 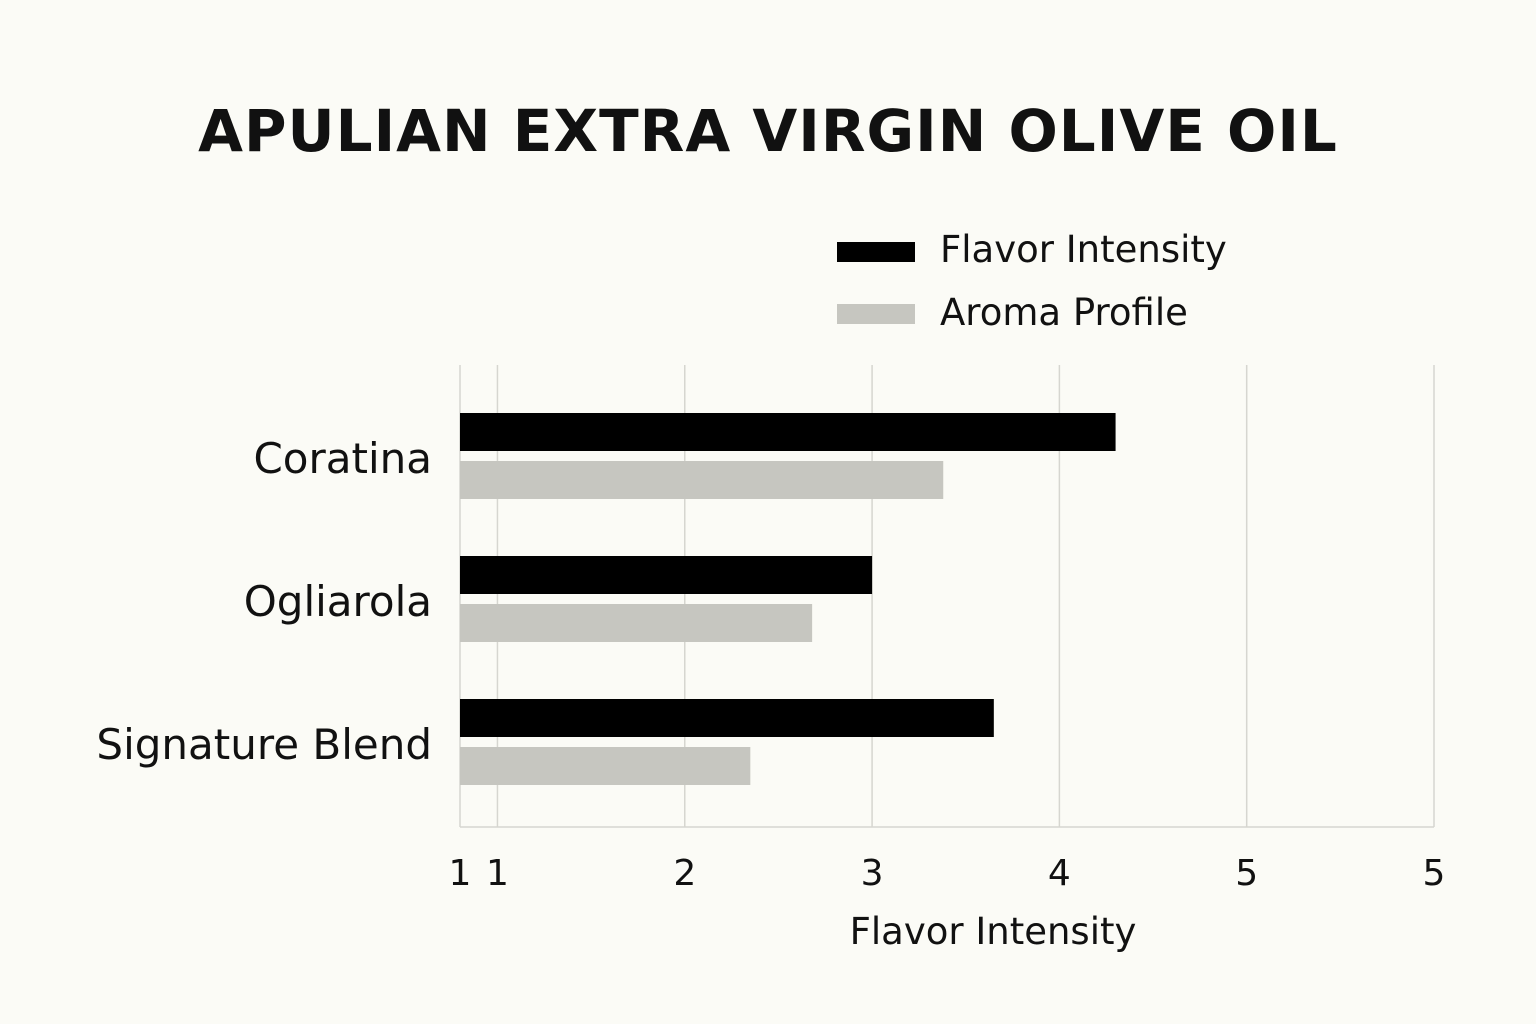 I want to click on x-axis-title: Flavor Intensity, so click(x=993, y=931).